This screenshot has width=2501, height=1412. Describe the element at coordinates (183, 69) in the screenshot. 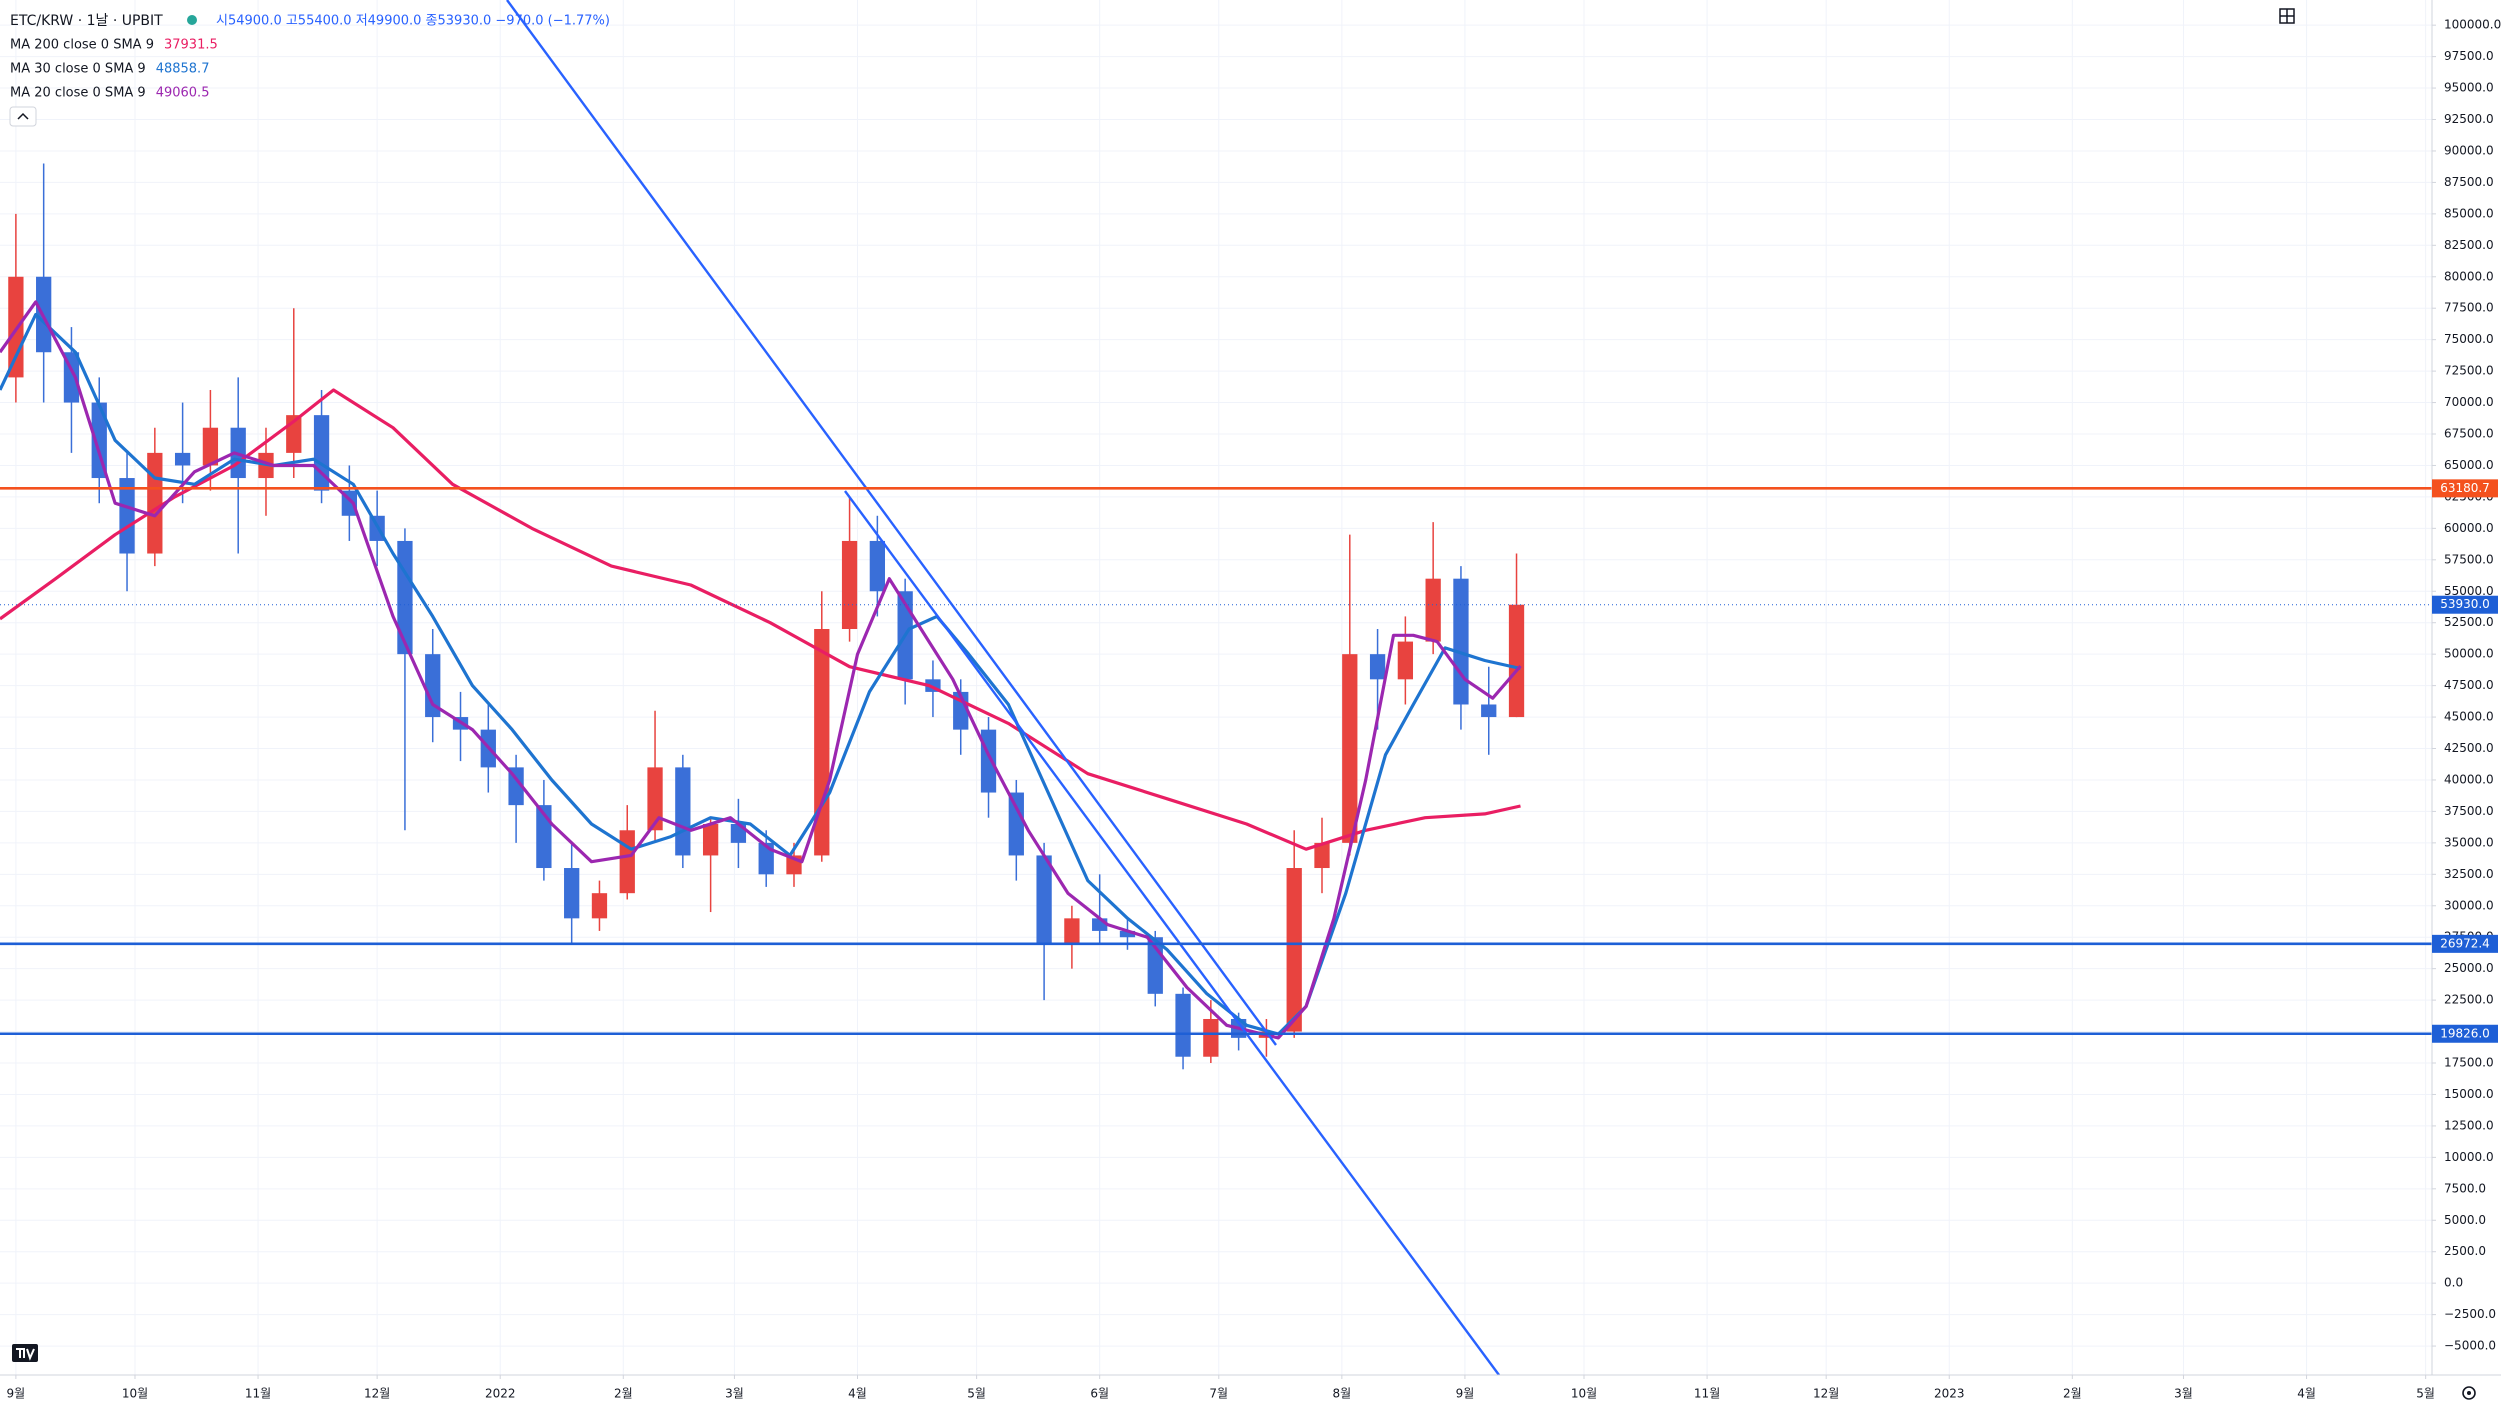

I see `legend-value: 48858.7` at that location.